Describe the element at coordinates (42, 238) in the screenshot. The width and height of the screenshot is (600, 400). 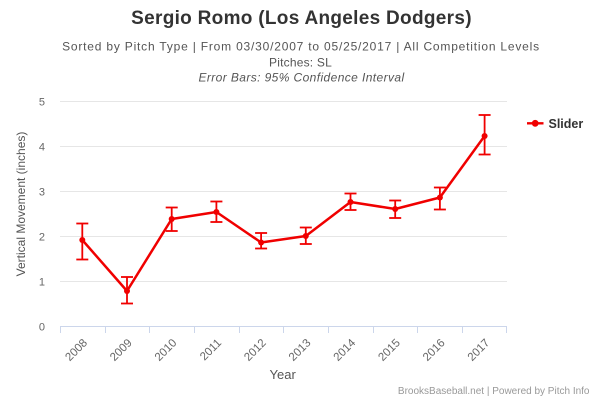
I see `svg-text: 2` at that location.